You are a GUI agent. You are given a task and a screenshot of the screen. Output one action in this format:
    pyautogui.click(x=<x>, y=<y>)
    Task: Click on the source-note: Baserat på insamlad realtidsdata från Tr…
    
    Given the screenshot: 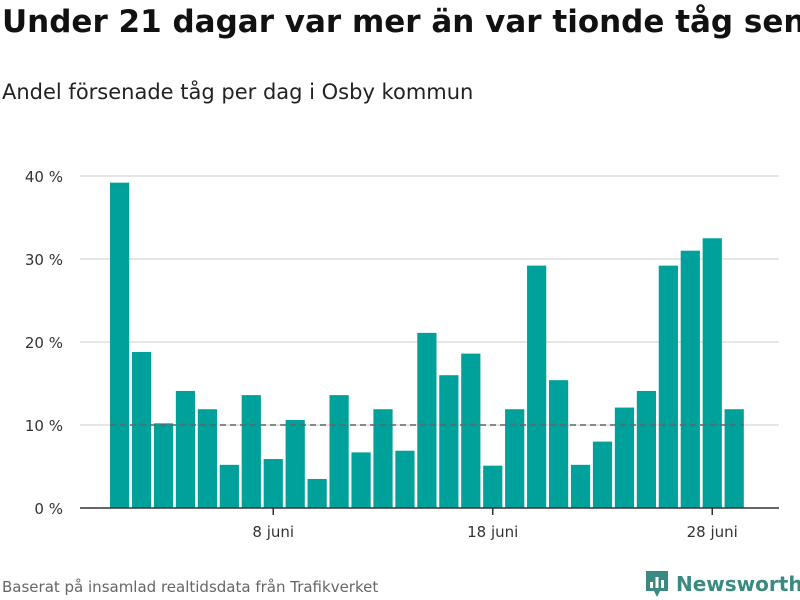 What is the action you would take?
    pyautogui.click(x=190, y=587)
    